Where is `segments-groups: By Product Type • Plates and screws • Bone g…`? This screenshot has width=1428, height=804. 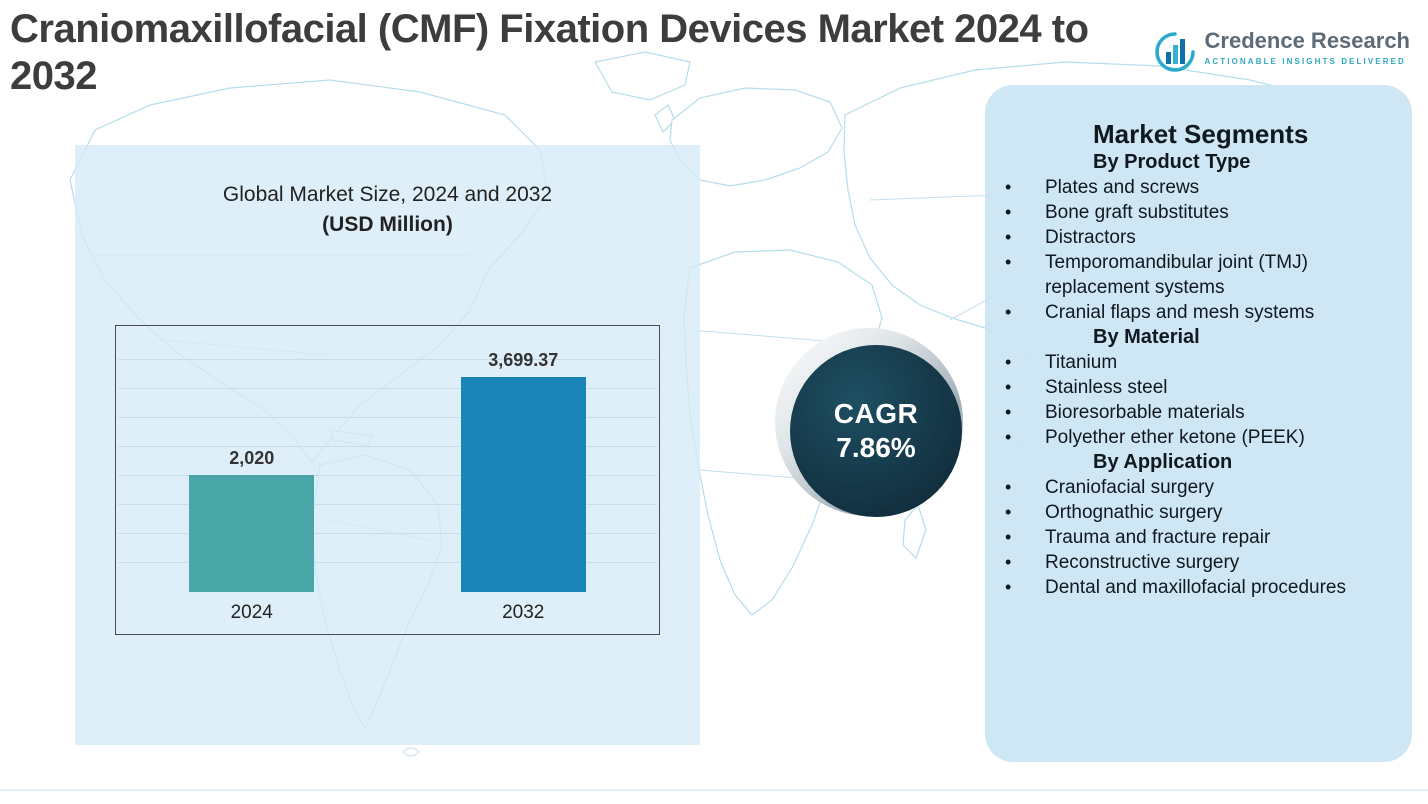
segments-groups: By Product Type • Plates and screws • Bone g… is located at coordinates (1194, 375).